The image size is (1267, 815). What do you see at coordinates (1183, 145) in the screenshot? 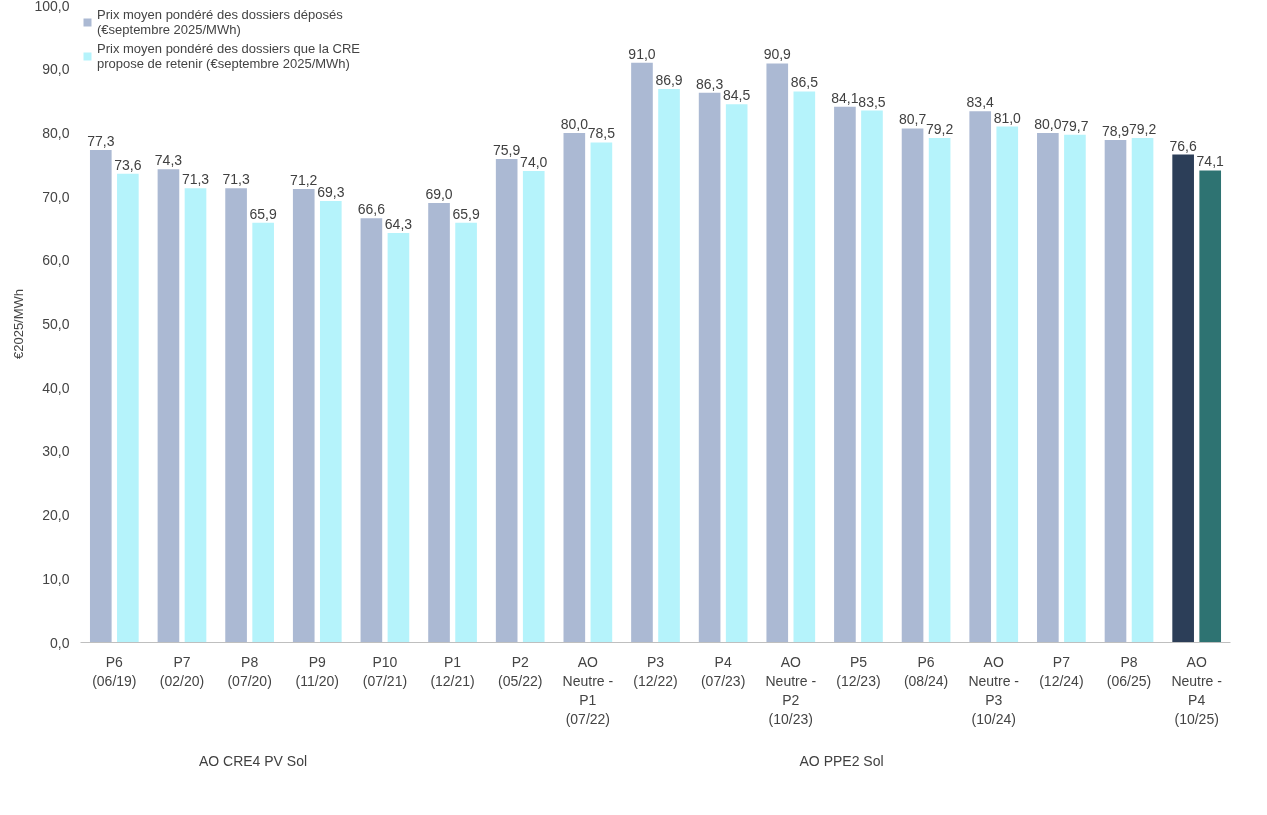
I see `data-label: 76,6` at bounding box center [1183, 145].